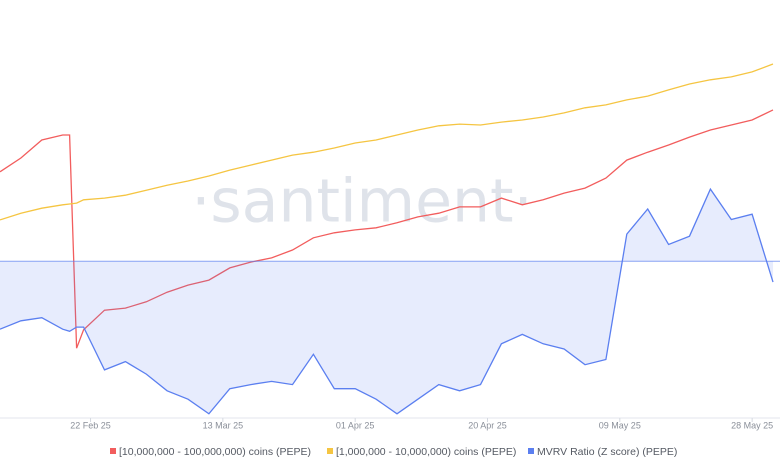  Describe the element at coordinates (426, 452) in the screenshot. I see `legend-label: [1,000,000 - 10,000,000) coins (PEPE)` at that location.